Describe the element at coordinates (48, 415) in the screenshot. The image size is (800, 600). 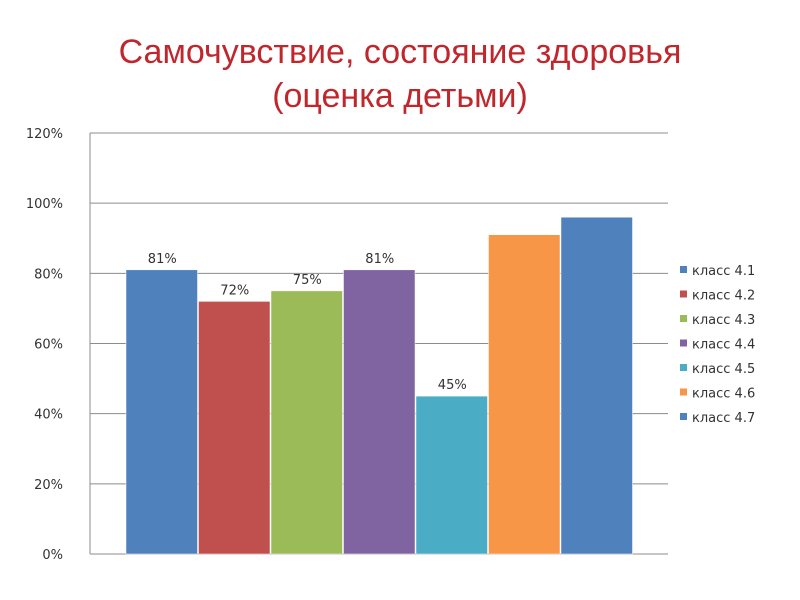
I see `y-tick-label: 40%` at that location.